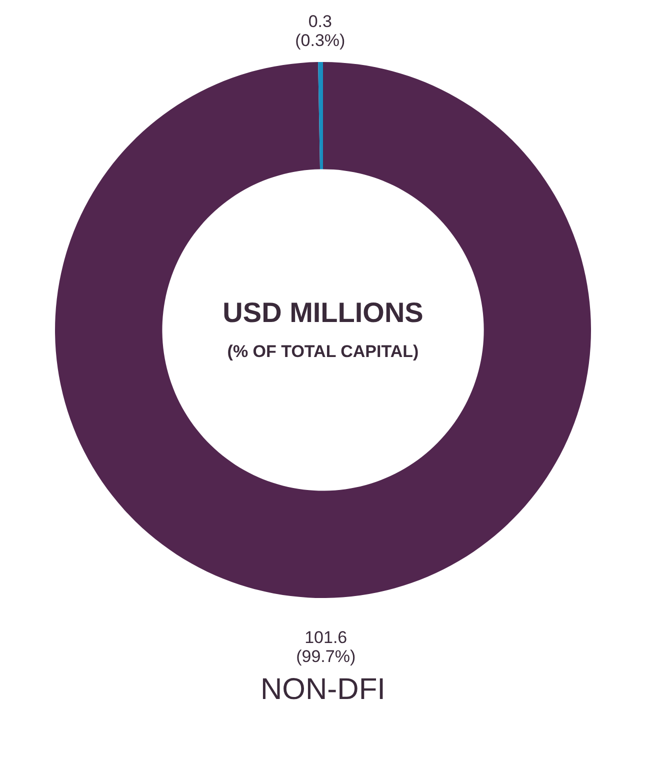 This screenshot has height=781, width=646. I want to click on text: (% OF TOTAL CAPITAL), so click(323, 351).